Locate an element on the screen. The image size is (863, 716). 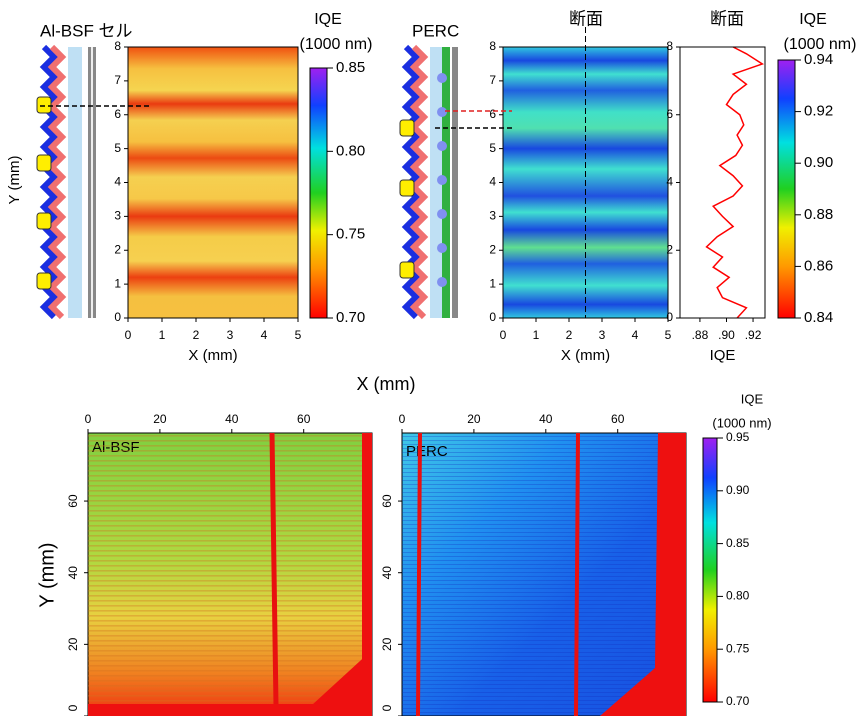
x-tick-label: .90 is located at coordinates (726, 335).